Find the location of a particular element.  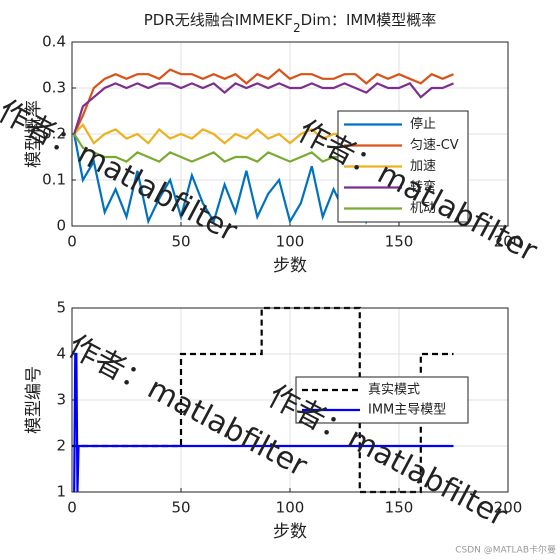

legend-label: 真实模式 is located at coordinates (394, 390).